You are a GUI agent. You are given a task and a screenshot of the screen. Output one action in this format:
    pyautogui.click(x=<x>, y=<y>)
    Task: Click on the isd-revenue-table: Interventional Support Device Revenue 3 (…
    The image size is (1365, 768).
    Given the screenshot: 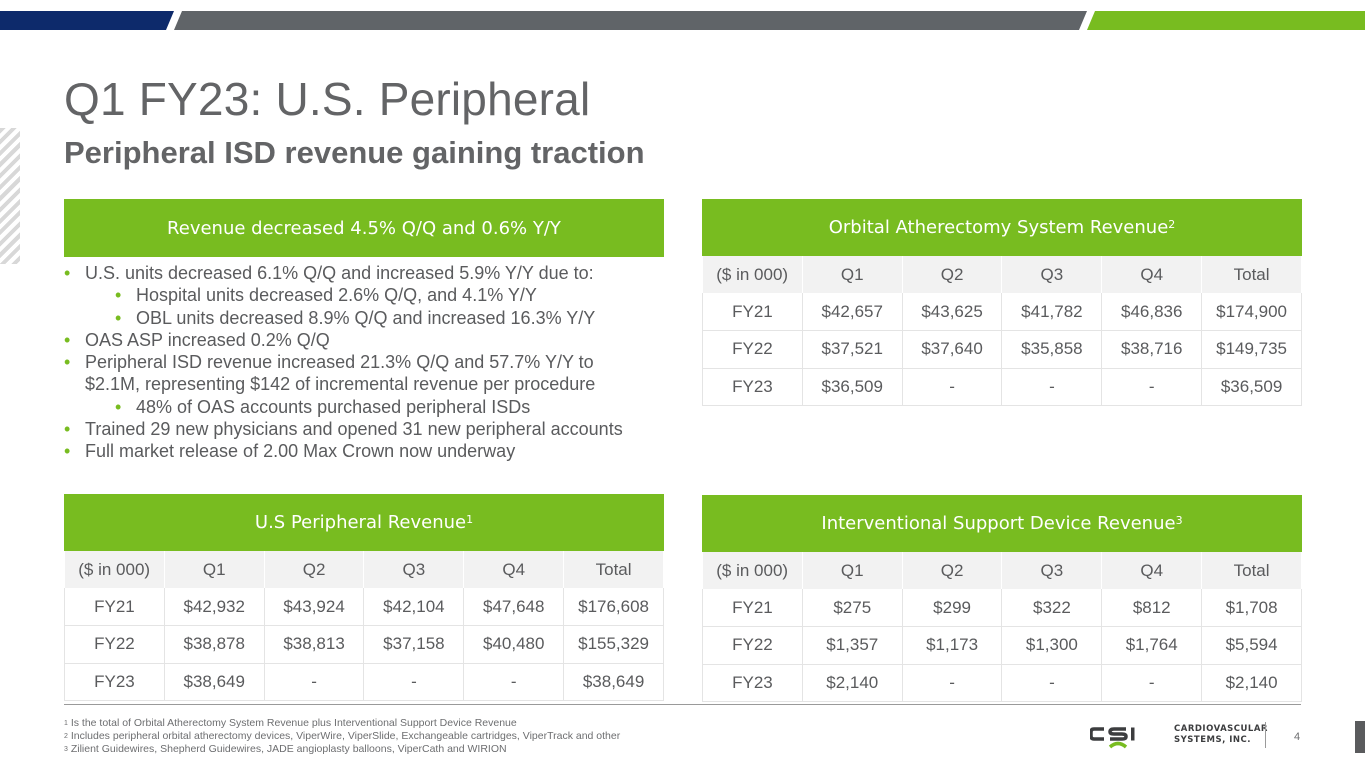 What is the action you would take?
    pyautogui.click(x=1002, y=598)
    